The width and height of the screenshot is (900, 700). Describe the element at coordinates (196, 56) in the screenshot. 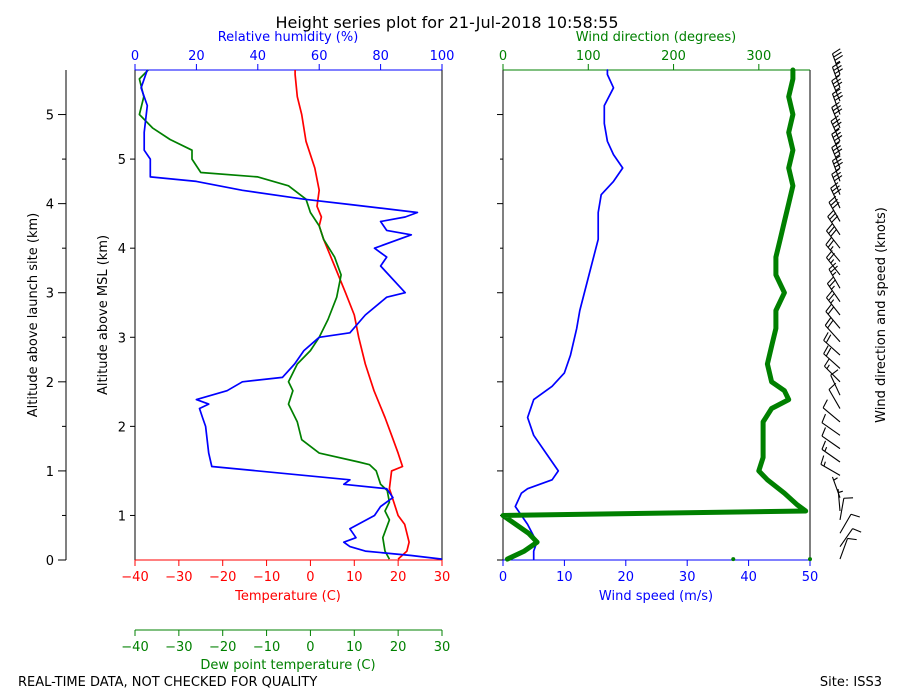

I see `humidity-tick-label: 20` at that location.